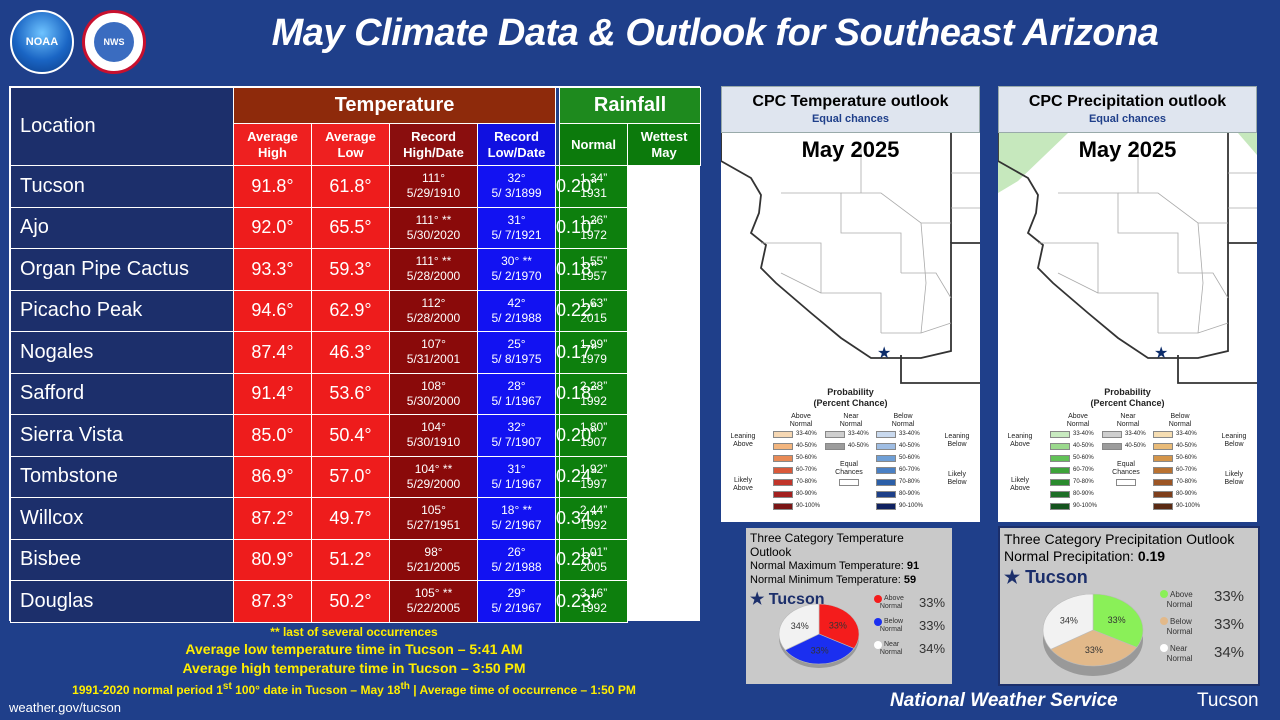  I want to click on wettest-value: 1.01” 2005, so click(594, 559).